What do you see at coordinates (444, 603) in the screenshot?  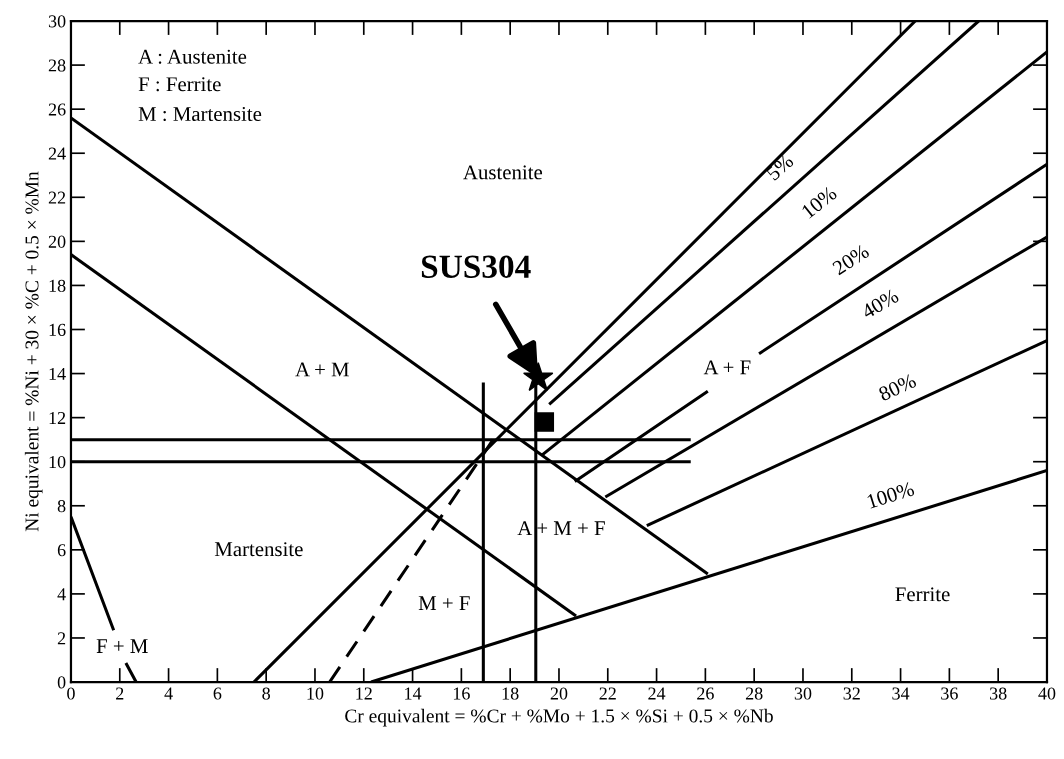 I see `annotation: M + F` at bounding box center [444, 603].